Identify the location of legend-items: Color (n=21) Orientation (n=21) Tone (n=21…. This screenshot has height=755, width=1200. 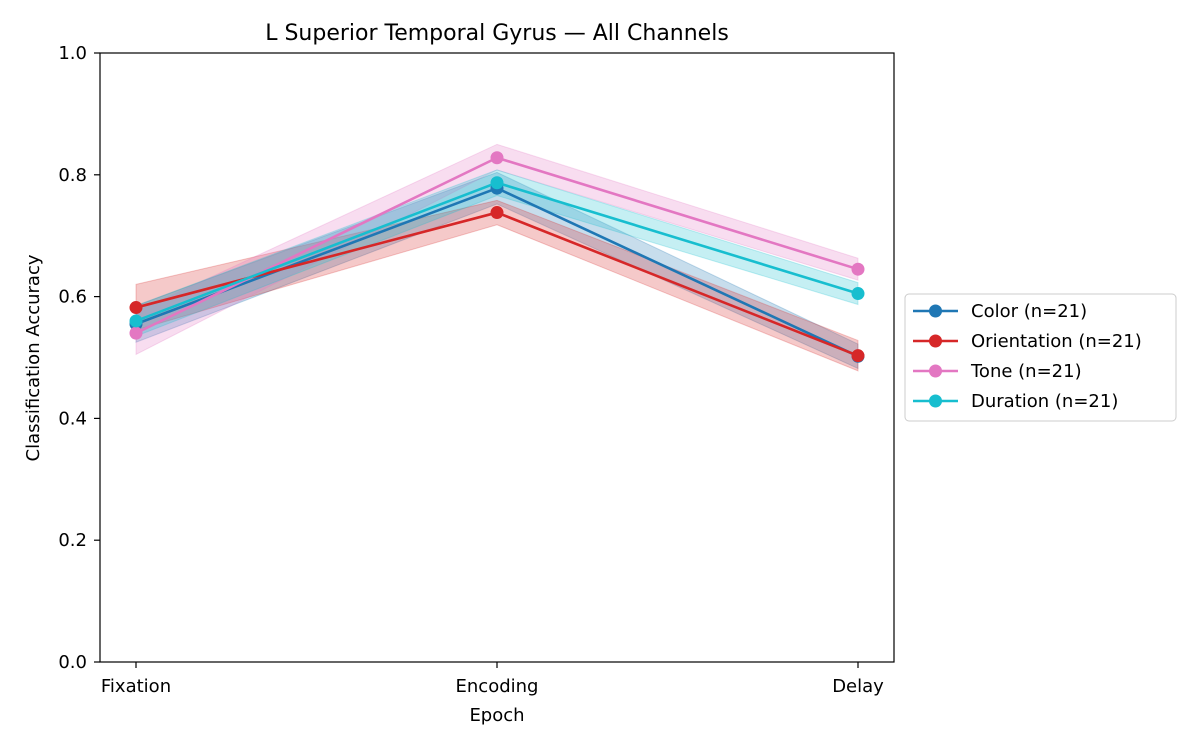
(1027, 356).